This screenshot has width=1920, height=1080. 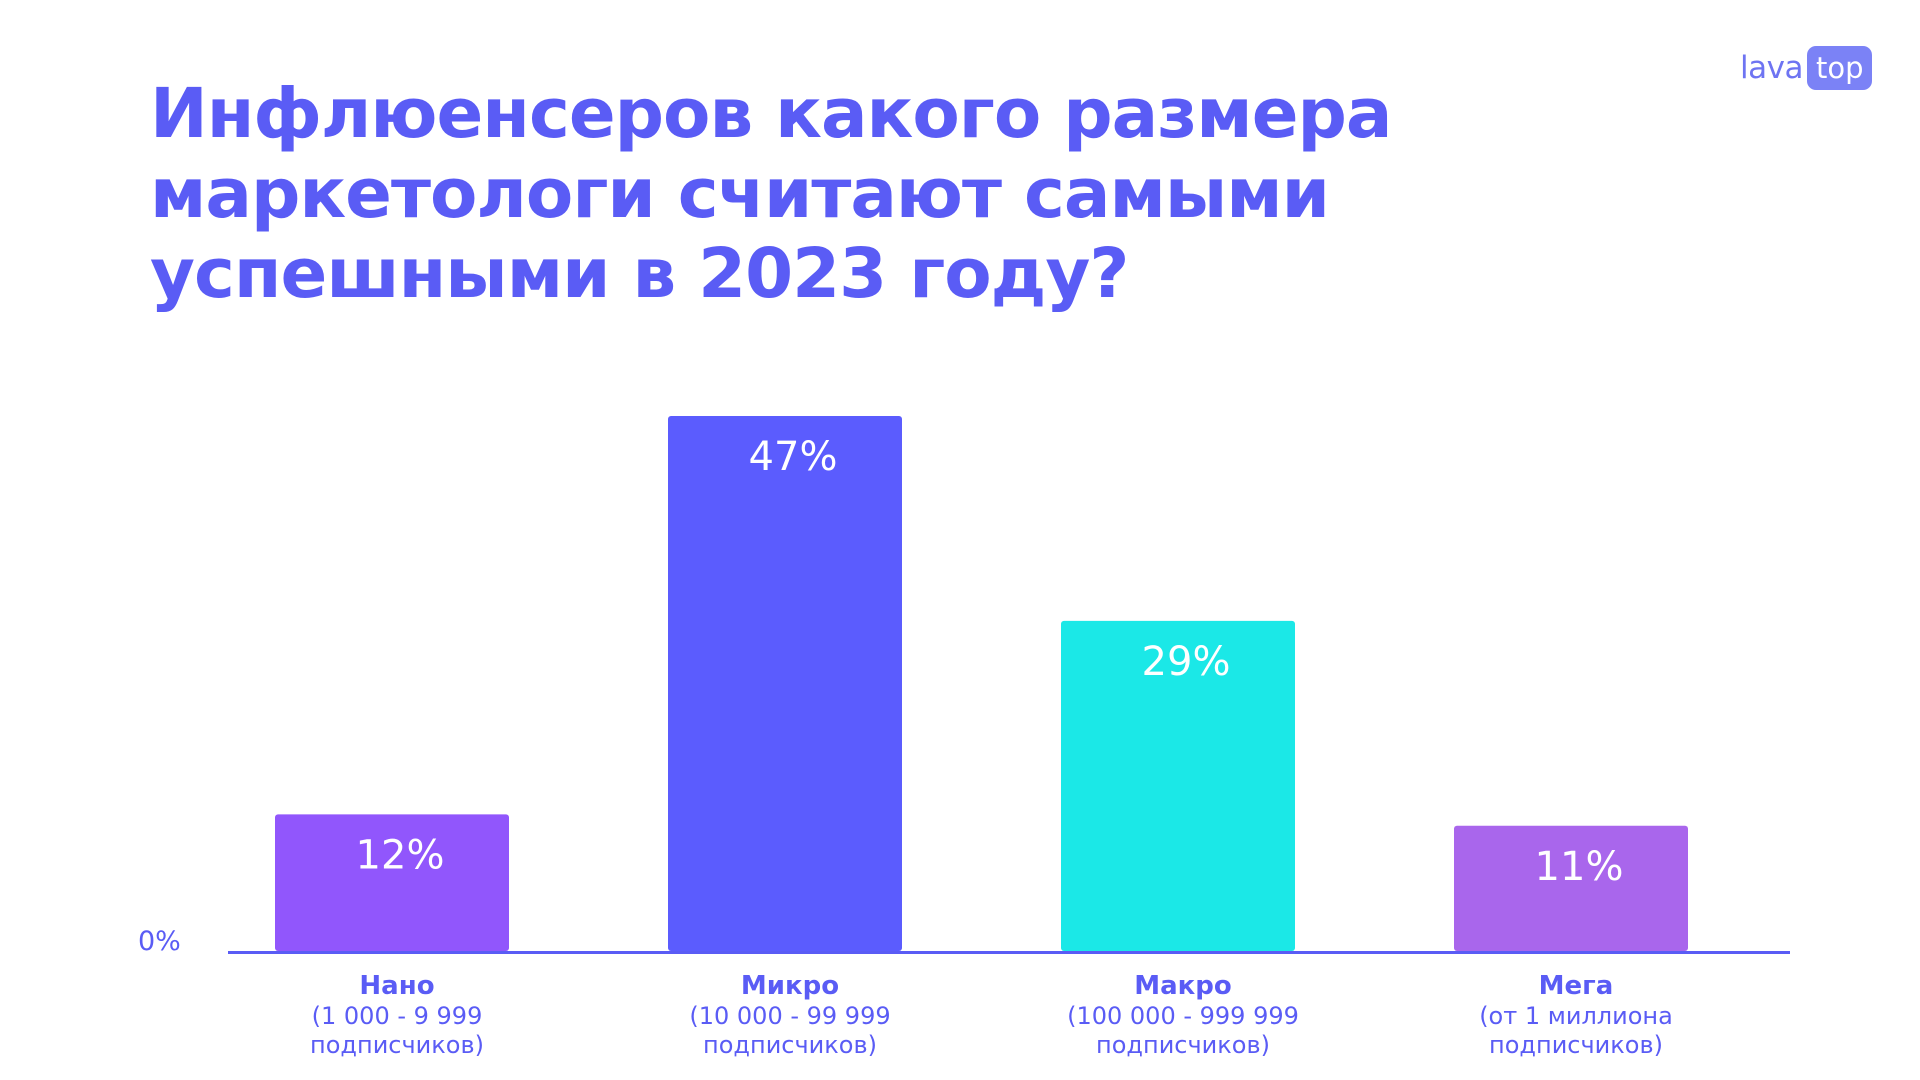 What do you see at coordinates (1576, 986) in the screenshot?
I see `category-label: Мега` at bounding box center [1576, 986].